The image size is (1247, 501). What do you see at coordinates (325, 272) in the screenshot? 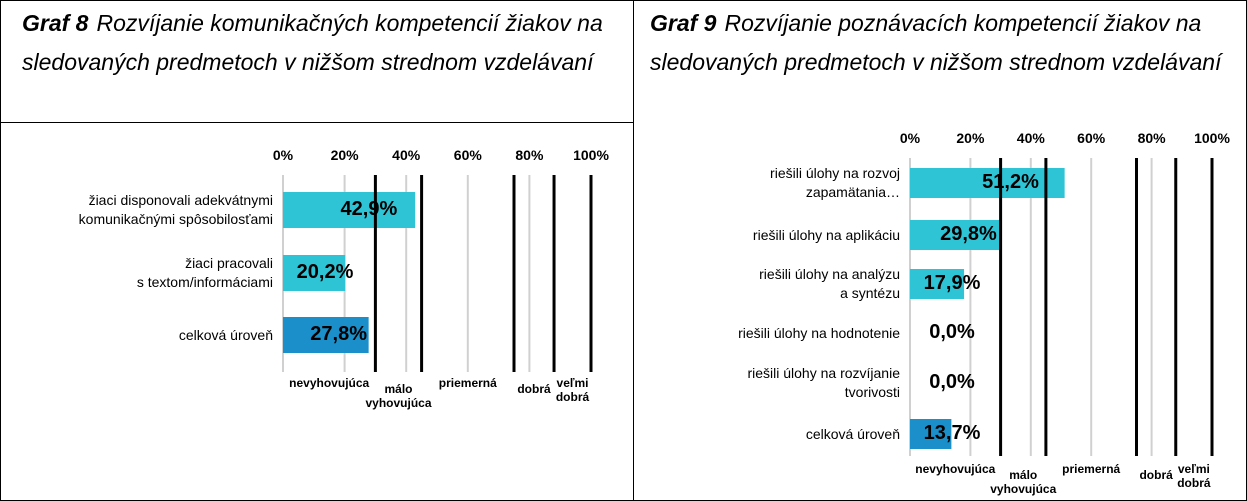
I see `value-label: 20,2%` at bounding box center [325, 272].